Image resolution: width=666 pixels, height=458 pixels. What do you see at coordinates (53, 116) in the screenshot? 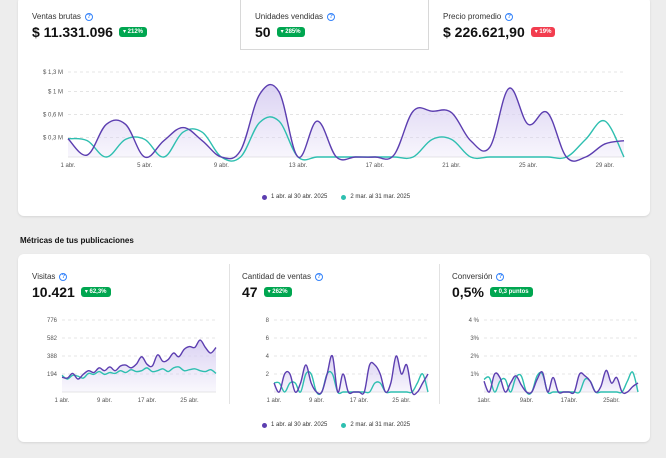
I see `y-tick-label: $ 0,6 M` at bounding box center [53, 116].